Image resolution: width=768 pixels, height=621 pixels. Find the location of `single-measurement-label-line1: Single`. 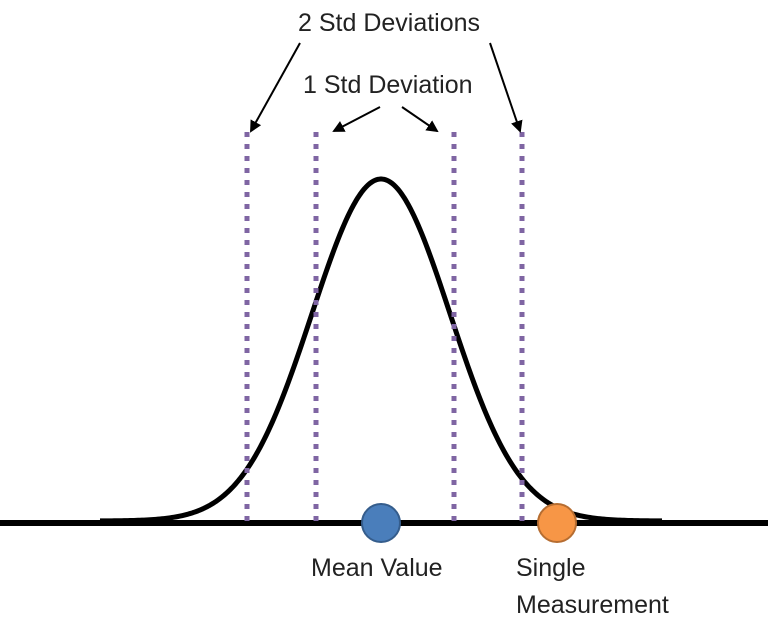

single-measurement-label-line1: Single is located at coordinates (551, 568).